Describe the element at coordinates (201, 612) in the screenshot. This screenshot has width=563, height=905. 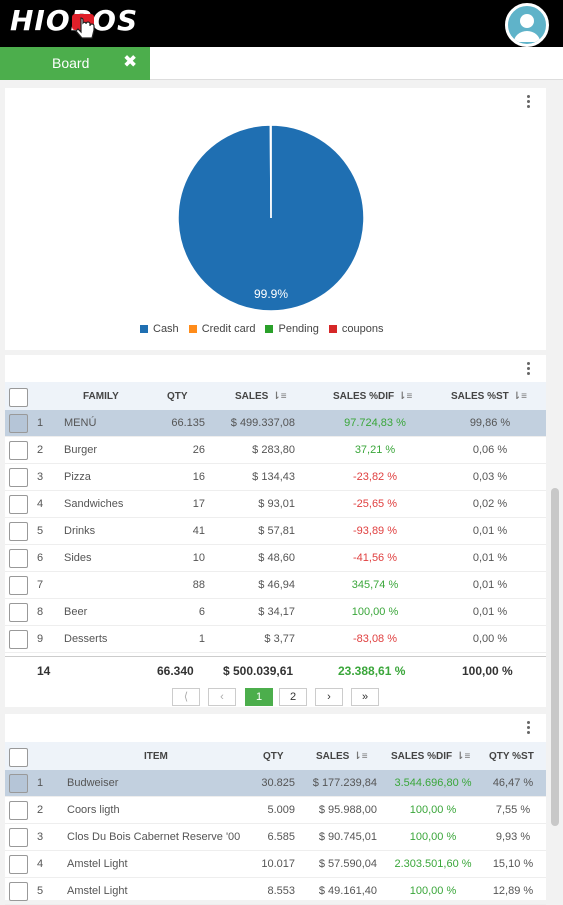
I see `qty-value: 6` at that location.